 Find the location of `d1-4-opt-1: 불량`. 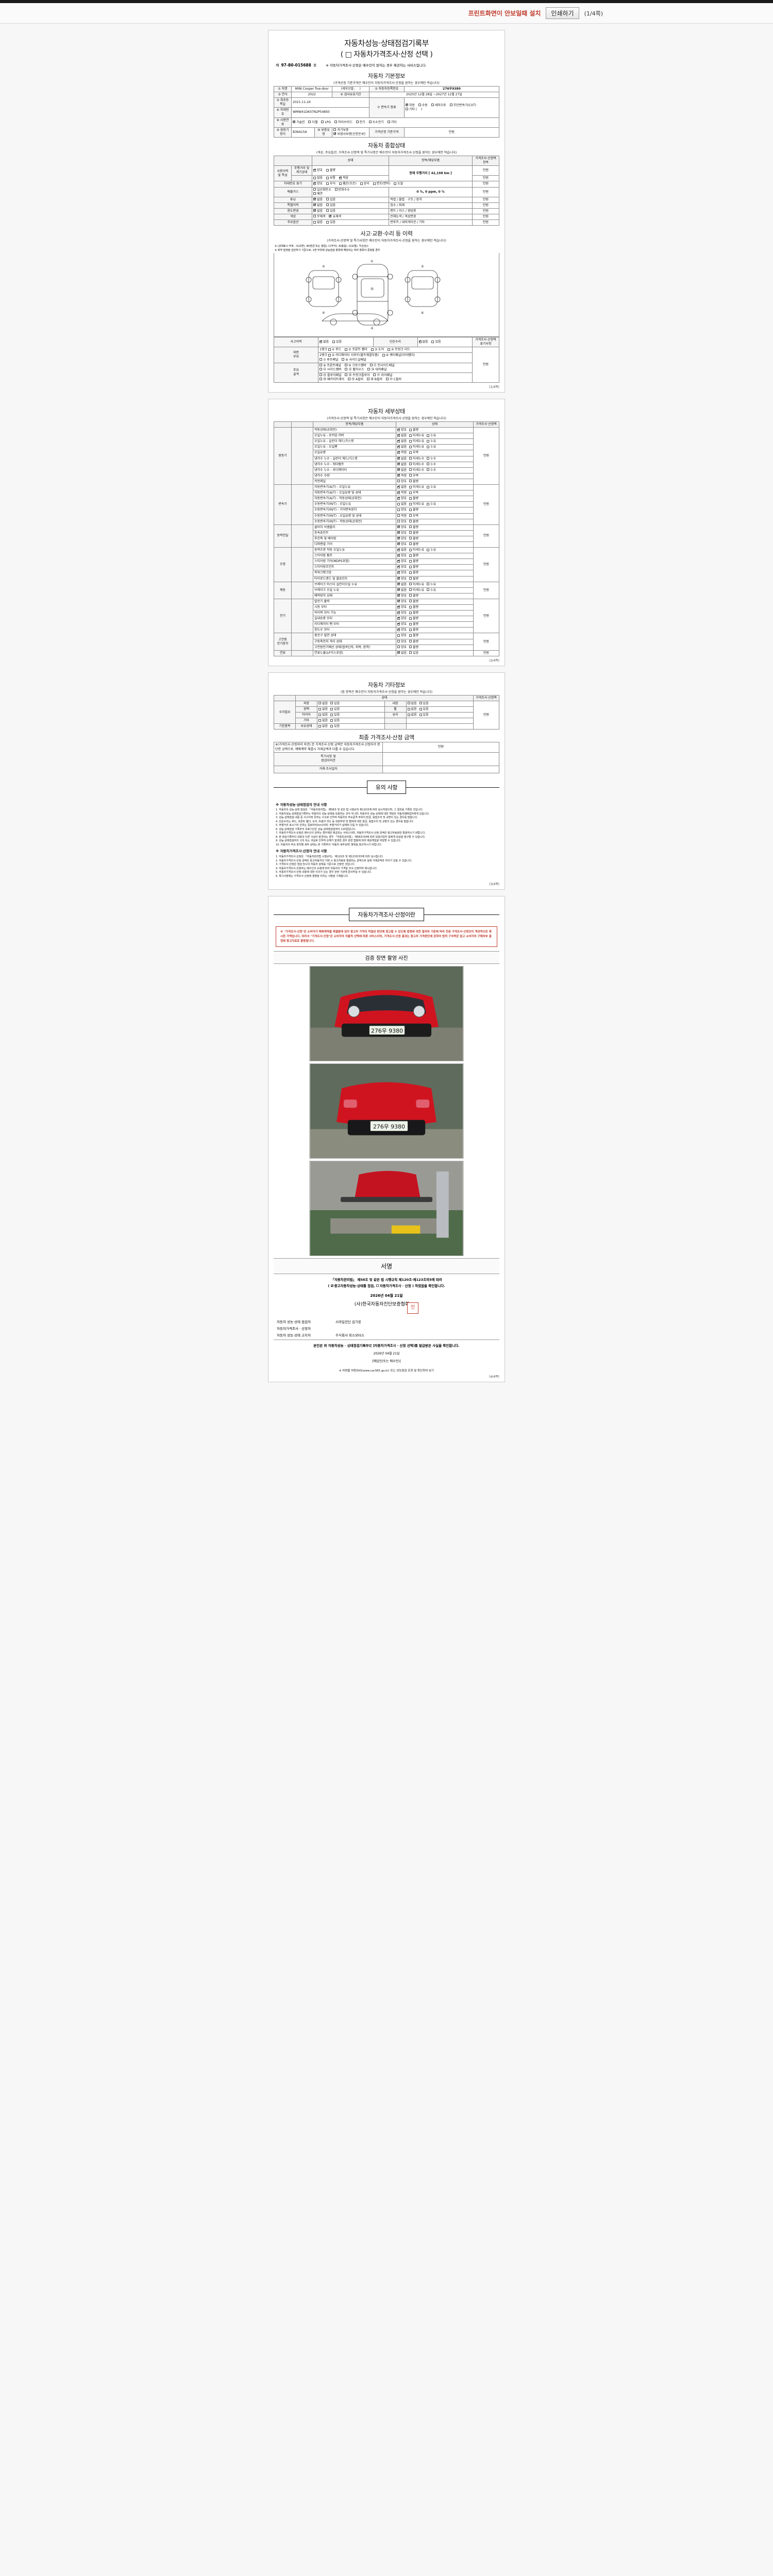

d1-4-opt-1: 불량 is located at coordinates (413, 510).